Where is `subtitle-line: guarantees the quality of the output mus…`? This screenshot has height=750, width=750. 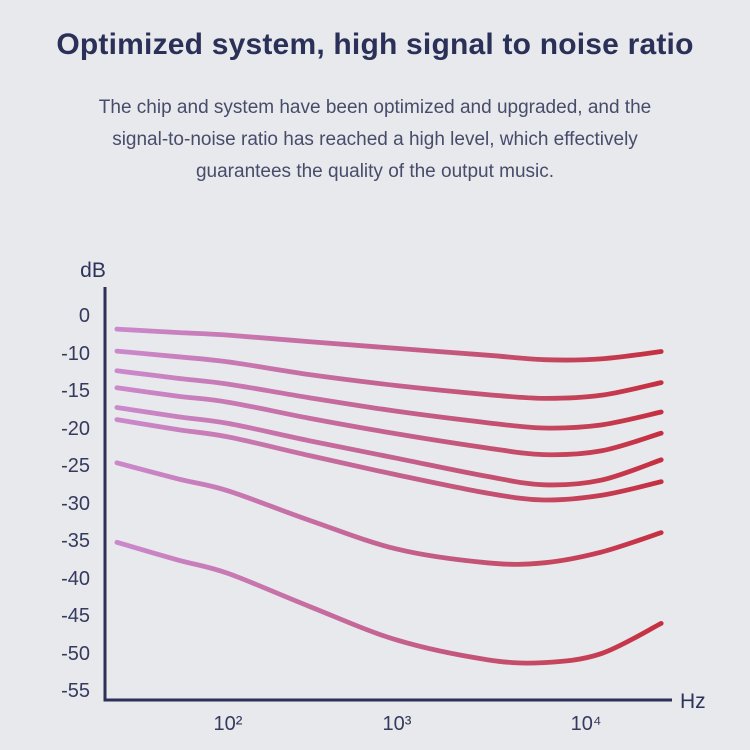 subtitle-line: guarantees the quality of the output mus… is located at coordinates (375, 171).